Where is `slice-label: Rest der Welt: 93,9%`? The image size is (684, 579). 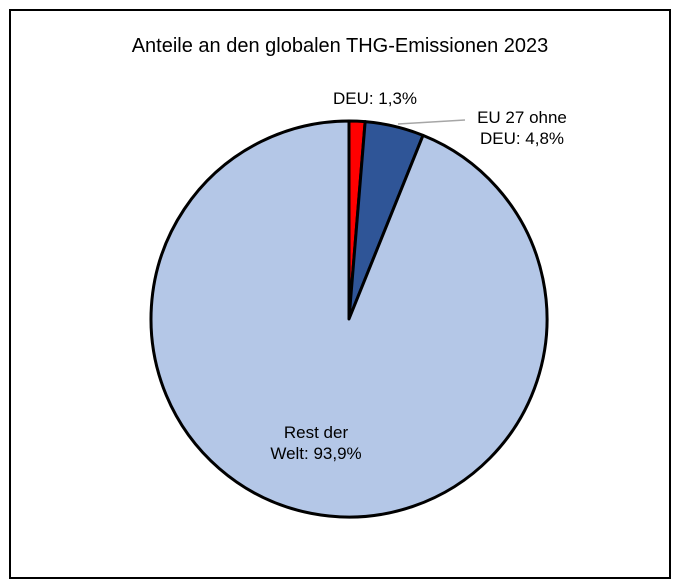 slice-label: Rest der Welt: 93,9% is located at coordinates (315, 443).